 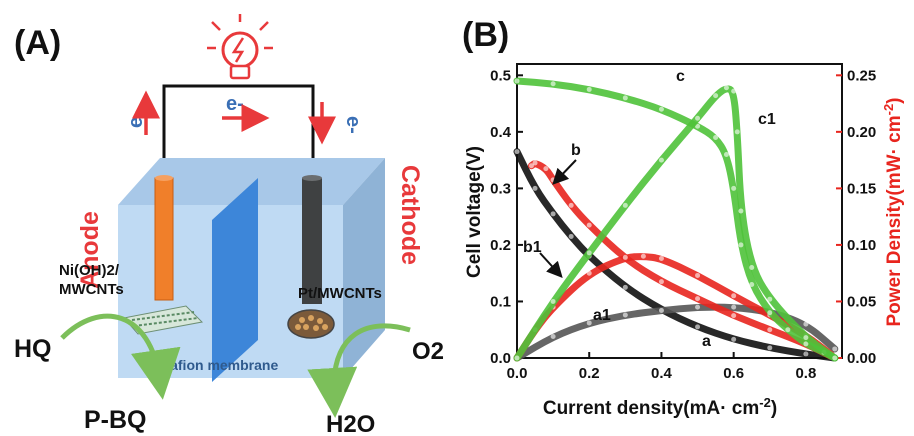 What do you see at coordinates (706, 341) in the screenshot?
I see `curve-label-a: a` at bounding box center [706, 341].